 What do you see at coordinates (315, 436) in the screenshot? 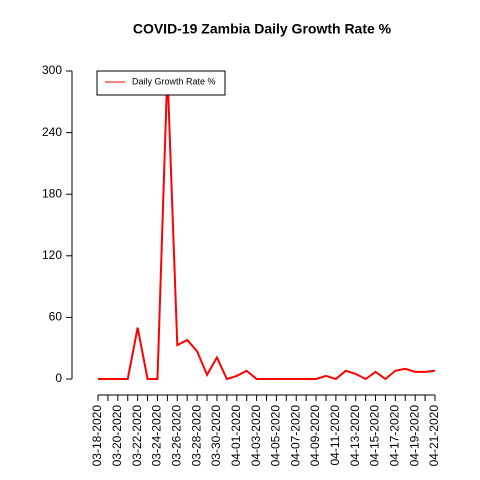
I see `x-tick-label: 04-09-2020` at bounding box center [315, 436].